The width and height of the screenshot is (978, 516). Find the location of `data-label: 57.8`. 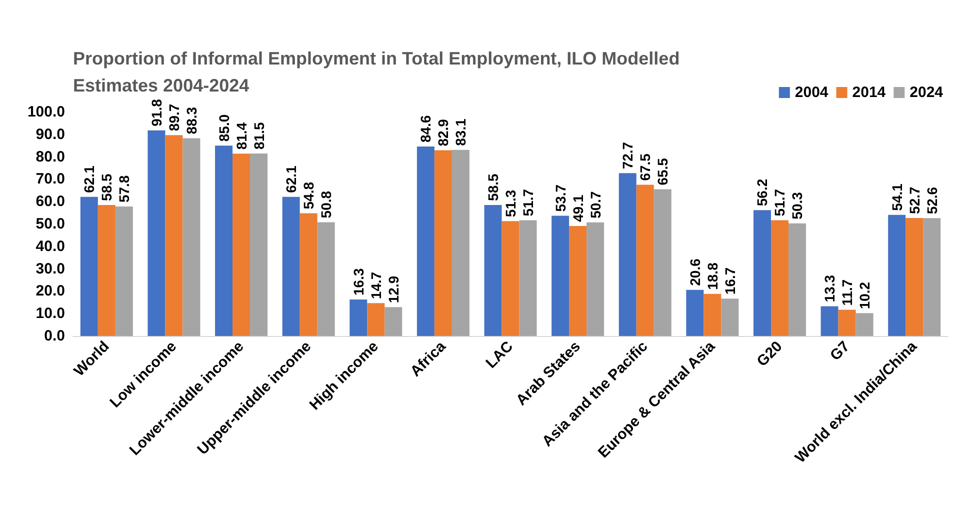

data-label: 57.8 is located at coordinates (124, 189).